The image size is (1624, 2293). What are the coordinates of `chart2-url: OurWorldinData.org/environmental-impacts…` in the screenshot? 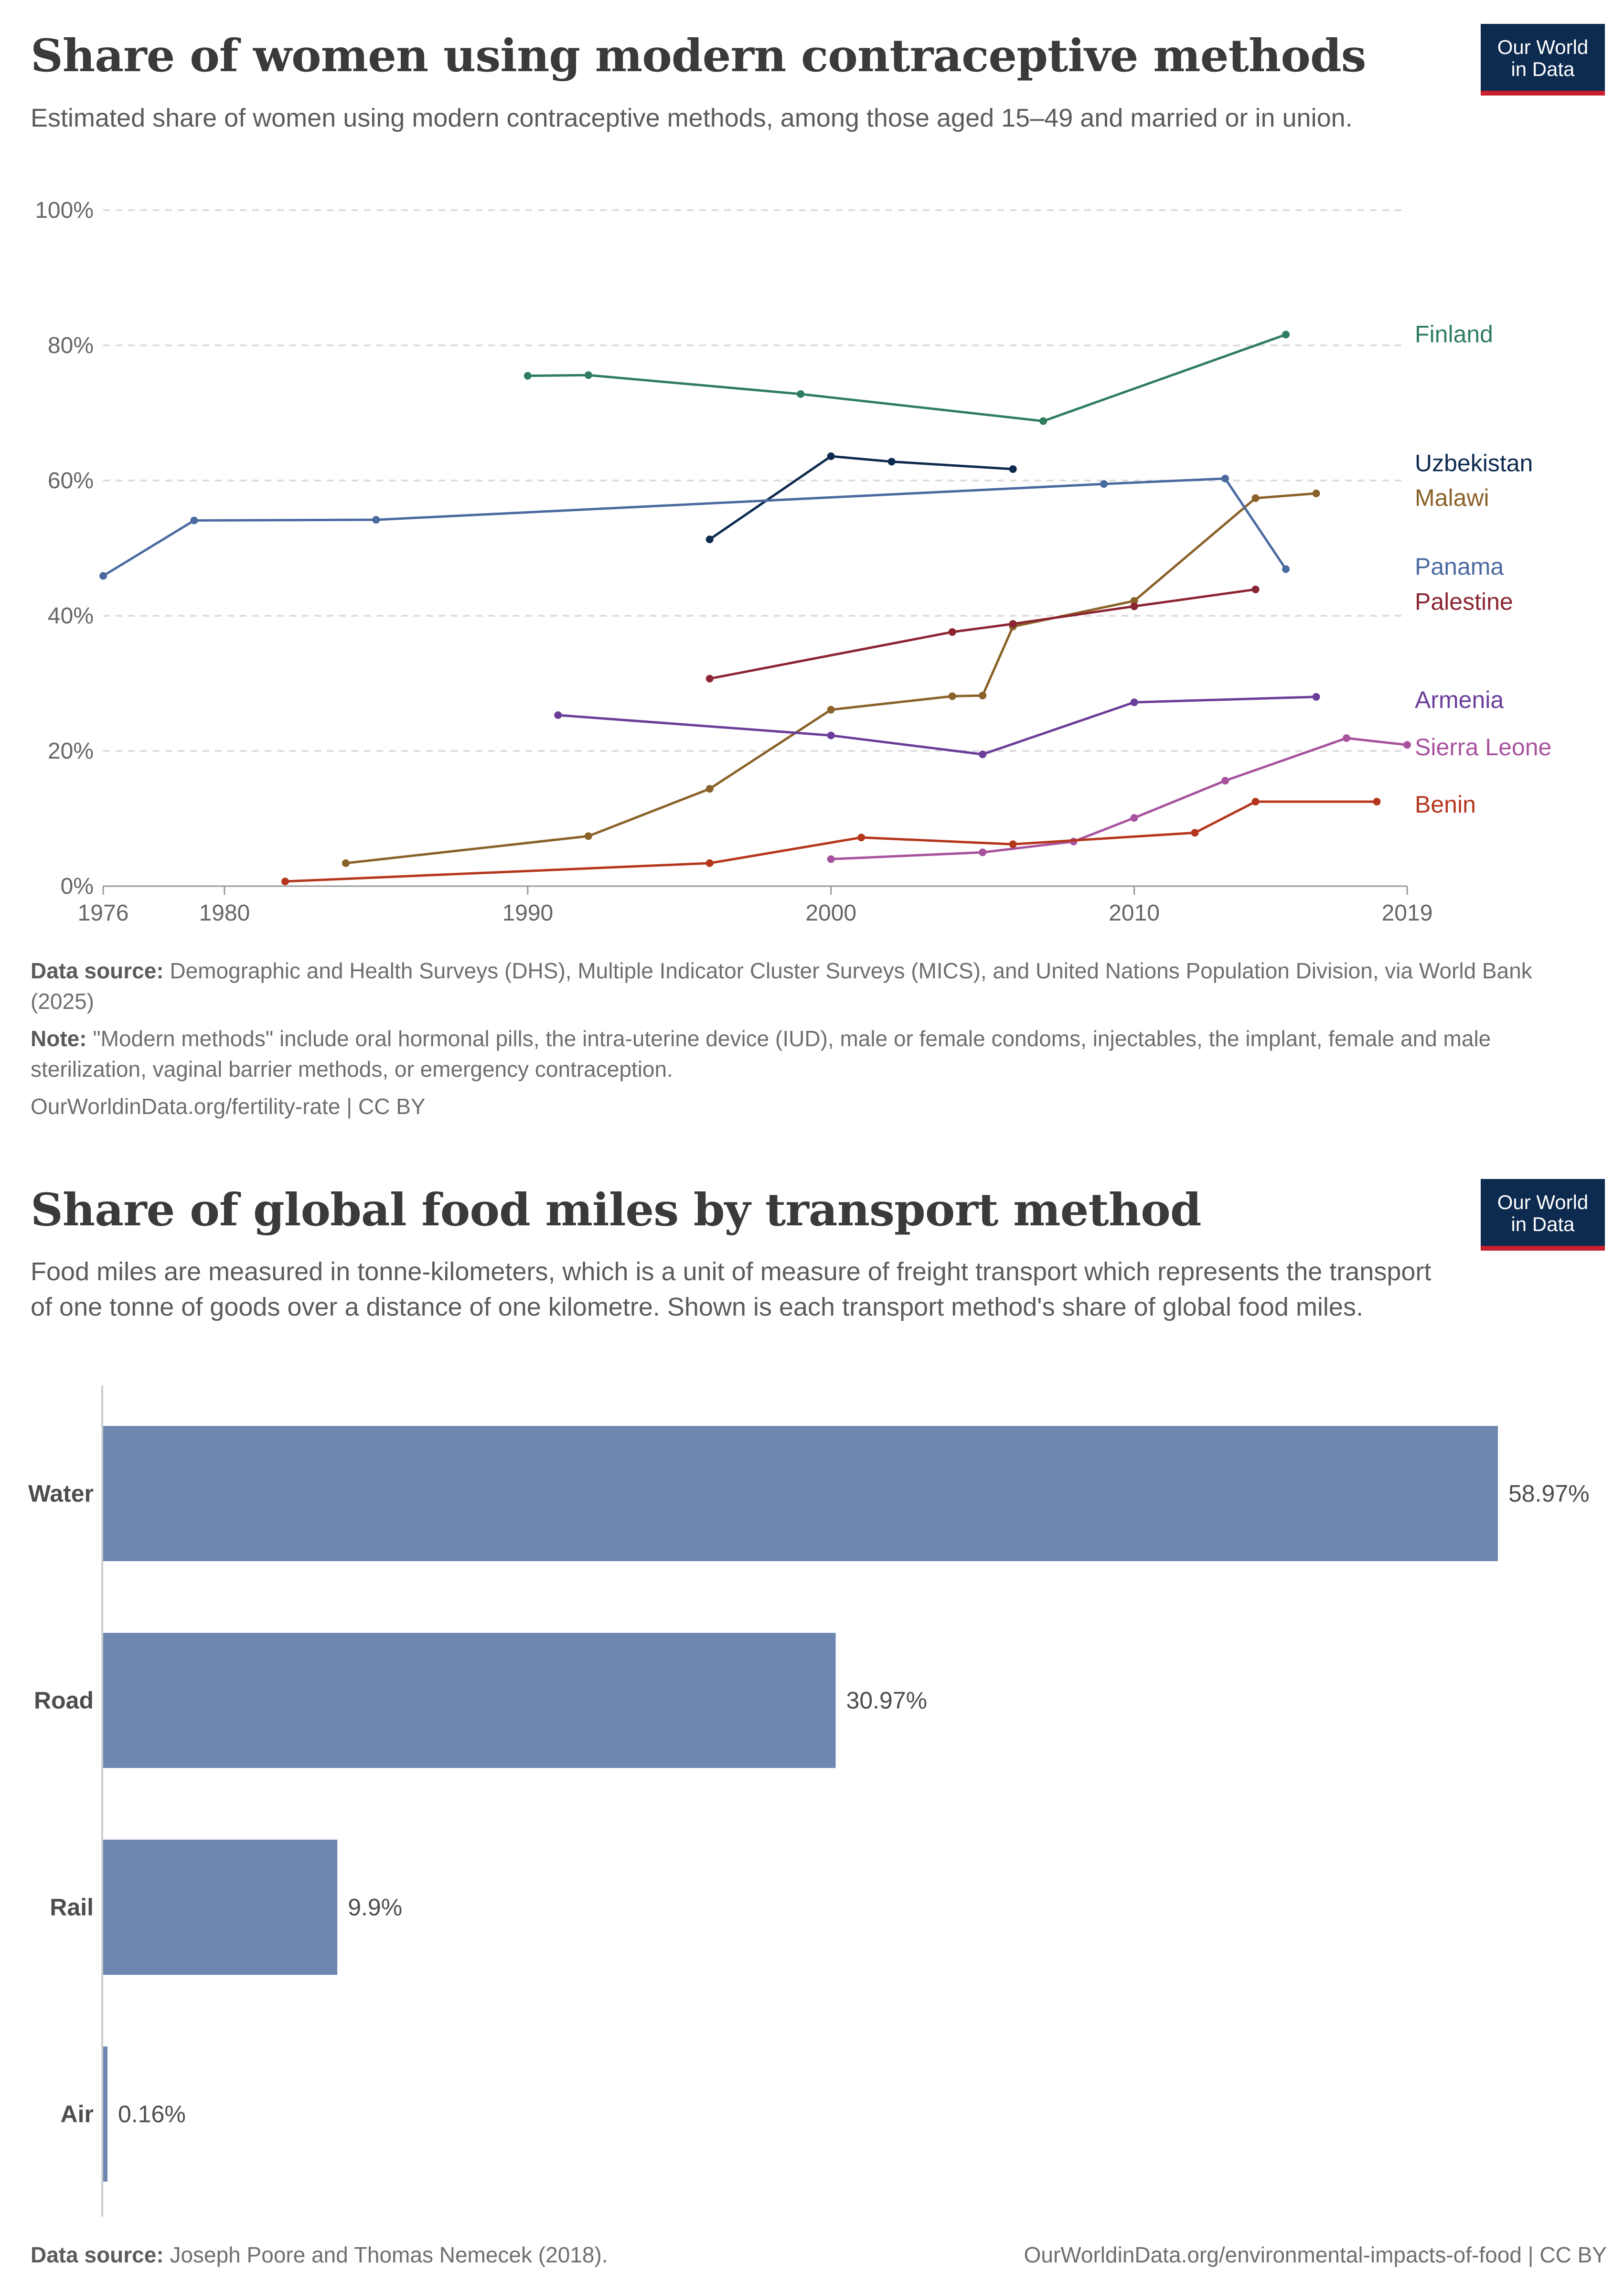 It's located at (1316, 2254).